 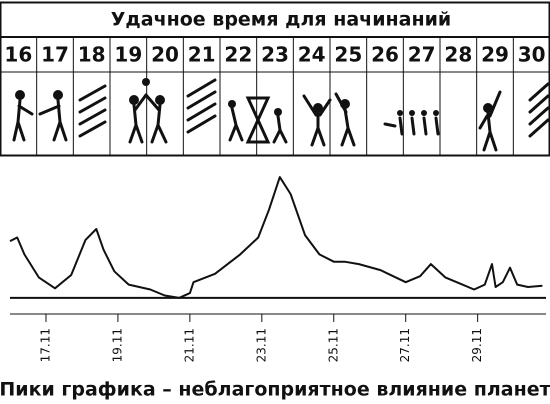 What do you see at coordinates (202, 55) in the screenshot?
I see `day-number: 21` at bounding box center [202, 55].